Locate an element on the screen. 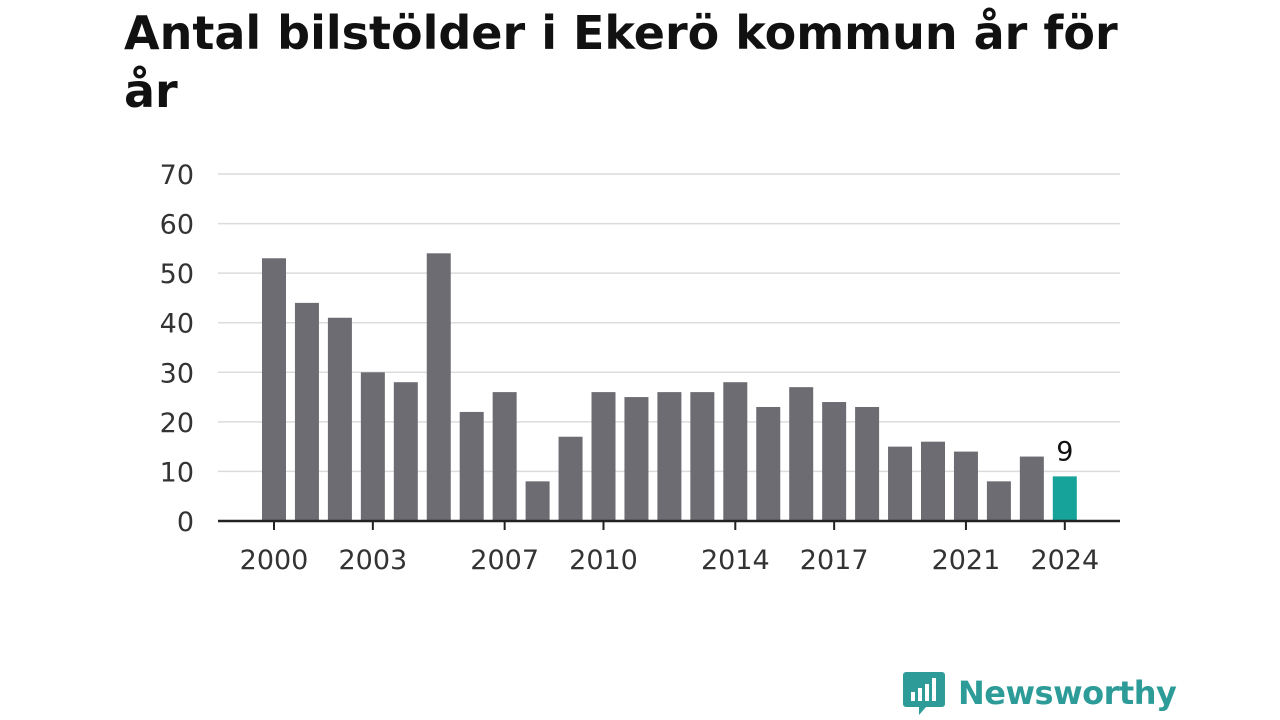 Image resolution: width=1280 pixels, height=720 pixels. y-tick-label: 50 is located at coordinates (177, 274).